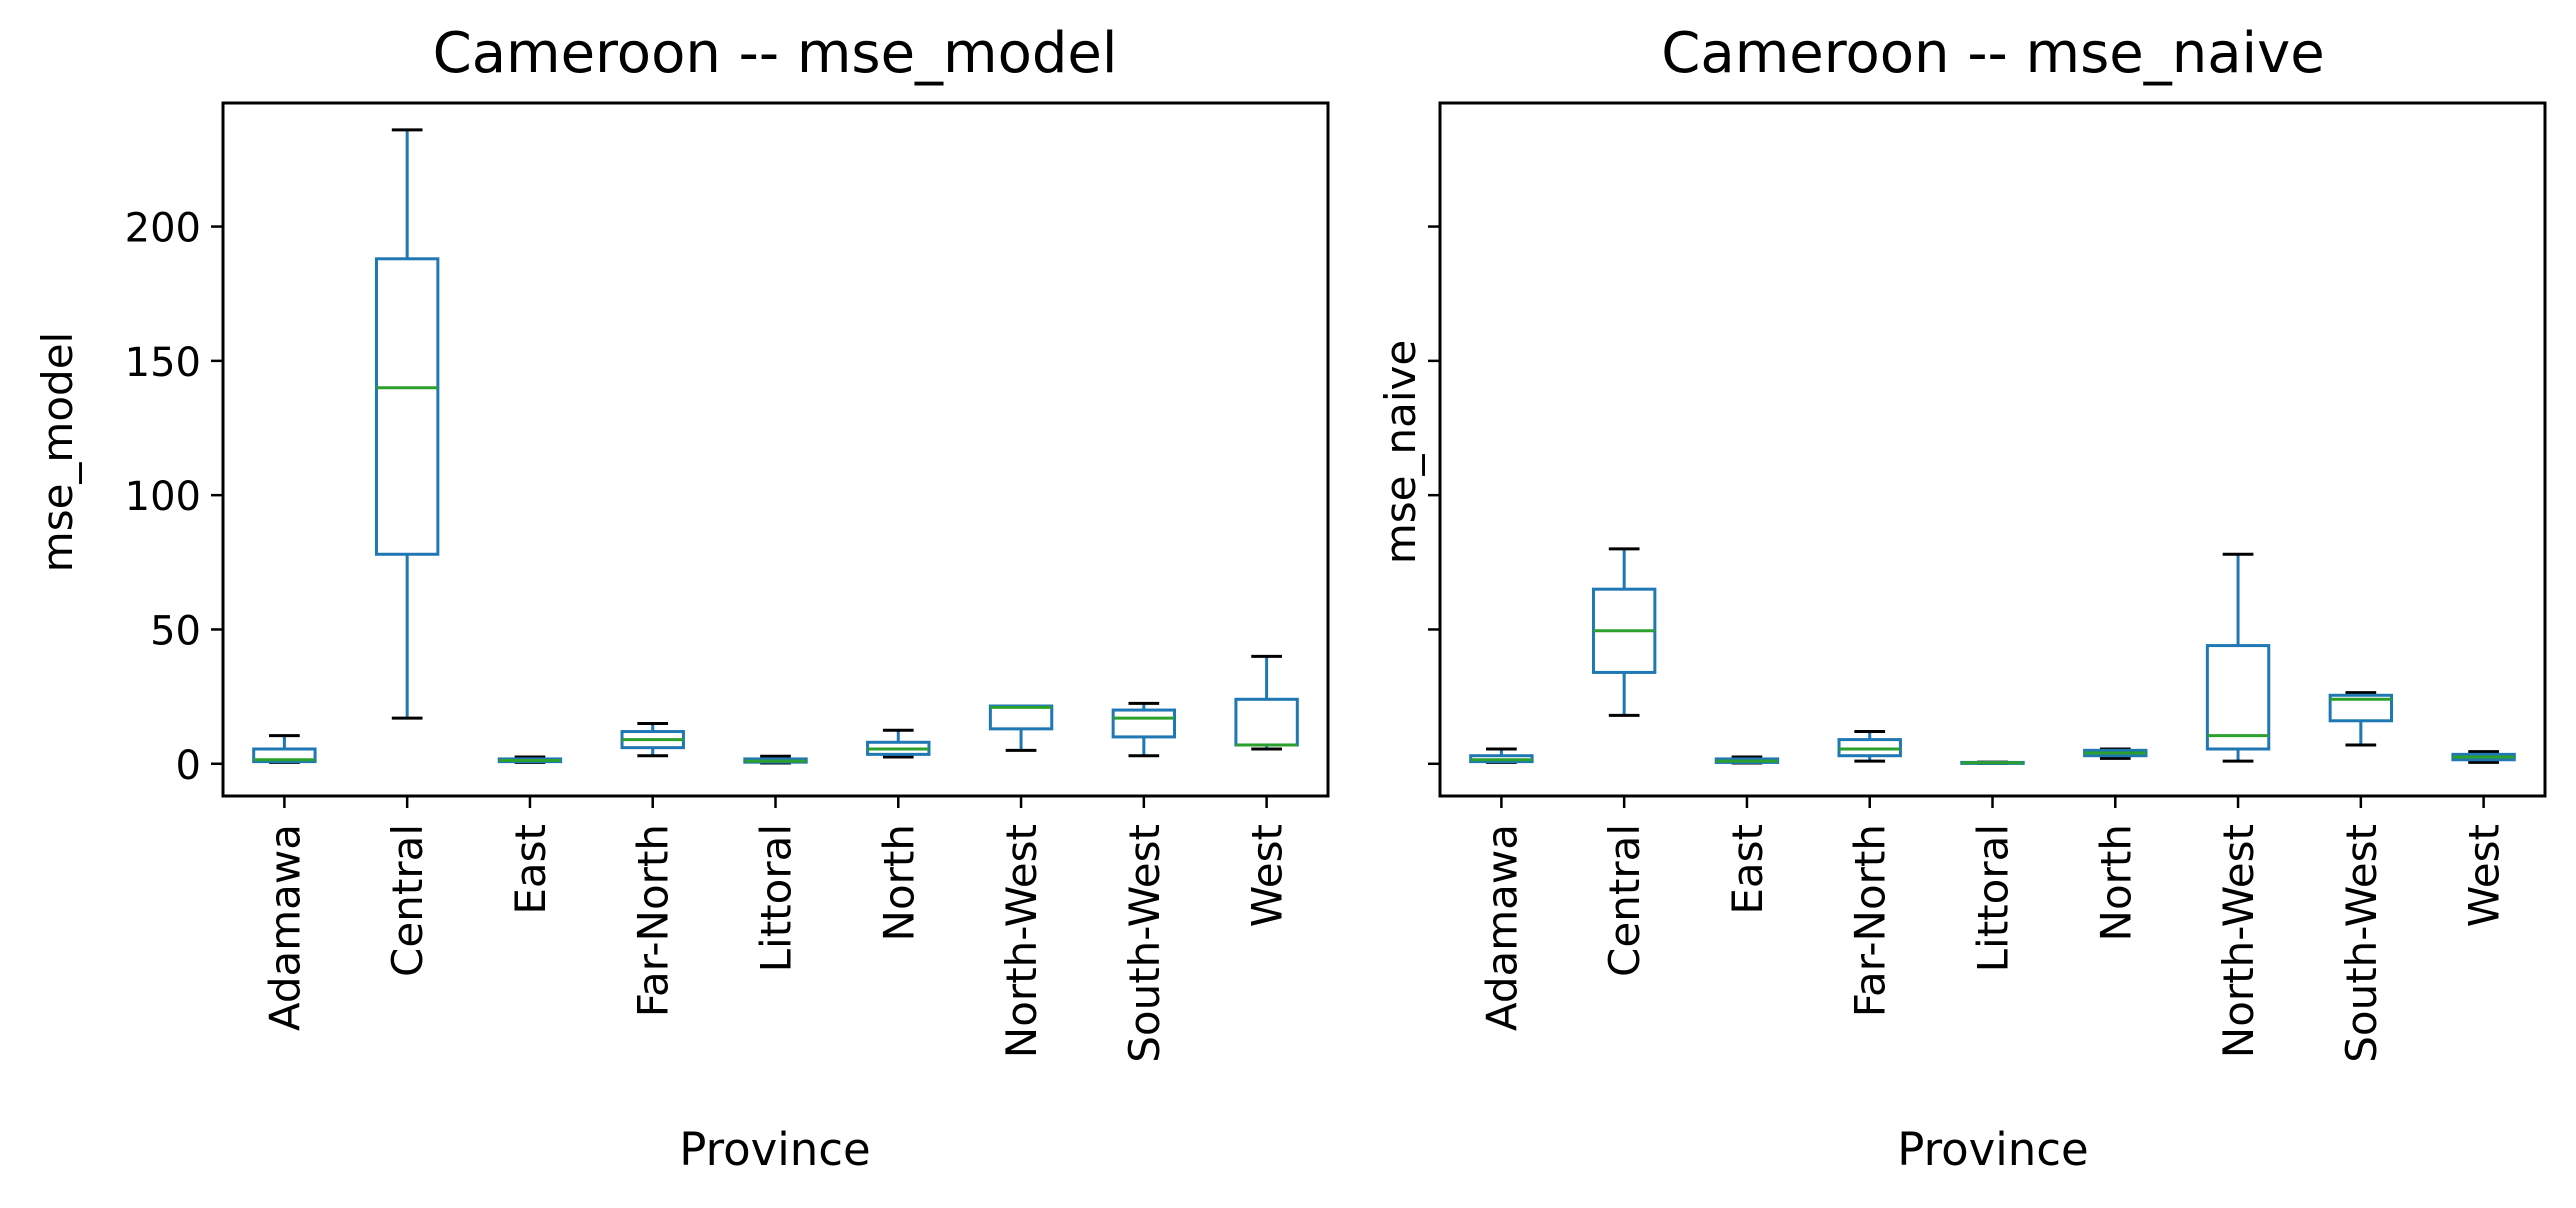 The height and width of the screenshot is (1208, 2576). Describe the element at coordinates (163, 229) in the screenshot. I see `y-tick-label: 200` at that location.